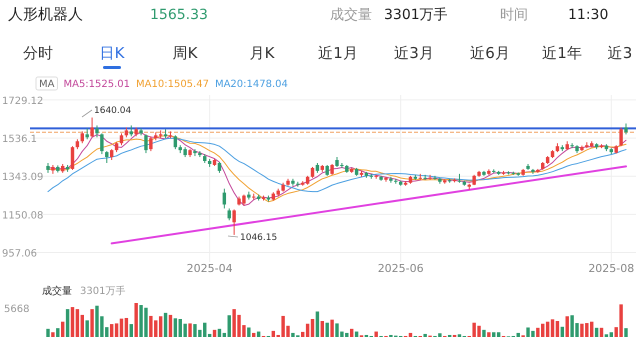  What do you see at coordinates (47, 84) in the screenshot?
I see `legend-title: MA` at bounding box center [47, 84].